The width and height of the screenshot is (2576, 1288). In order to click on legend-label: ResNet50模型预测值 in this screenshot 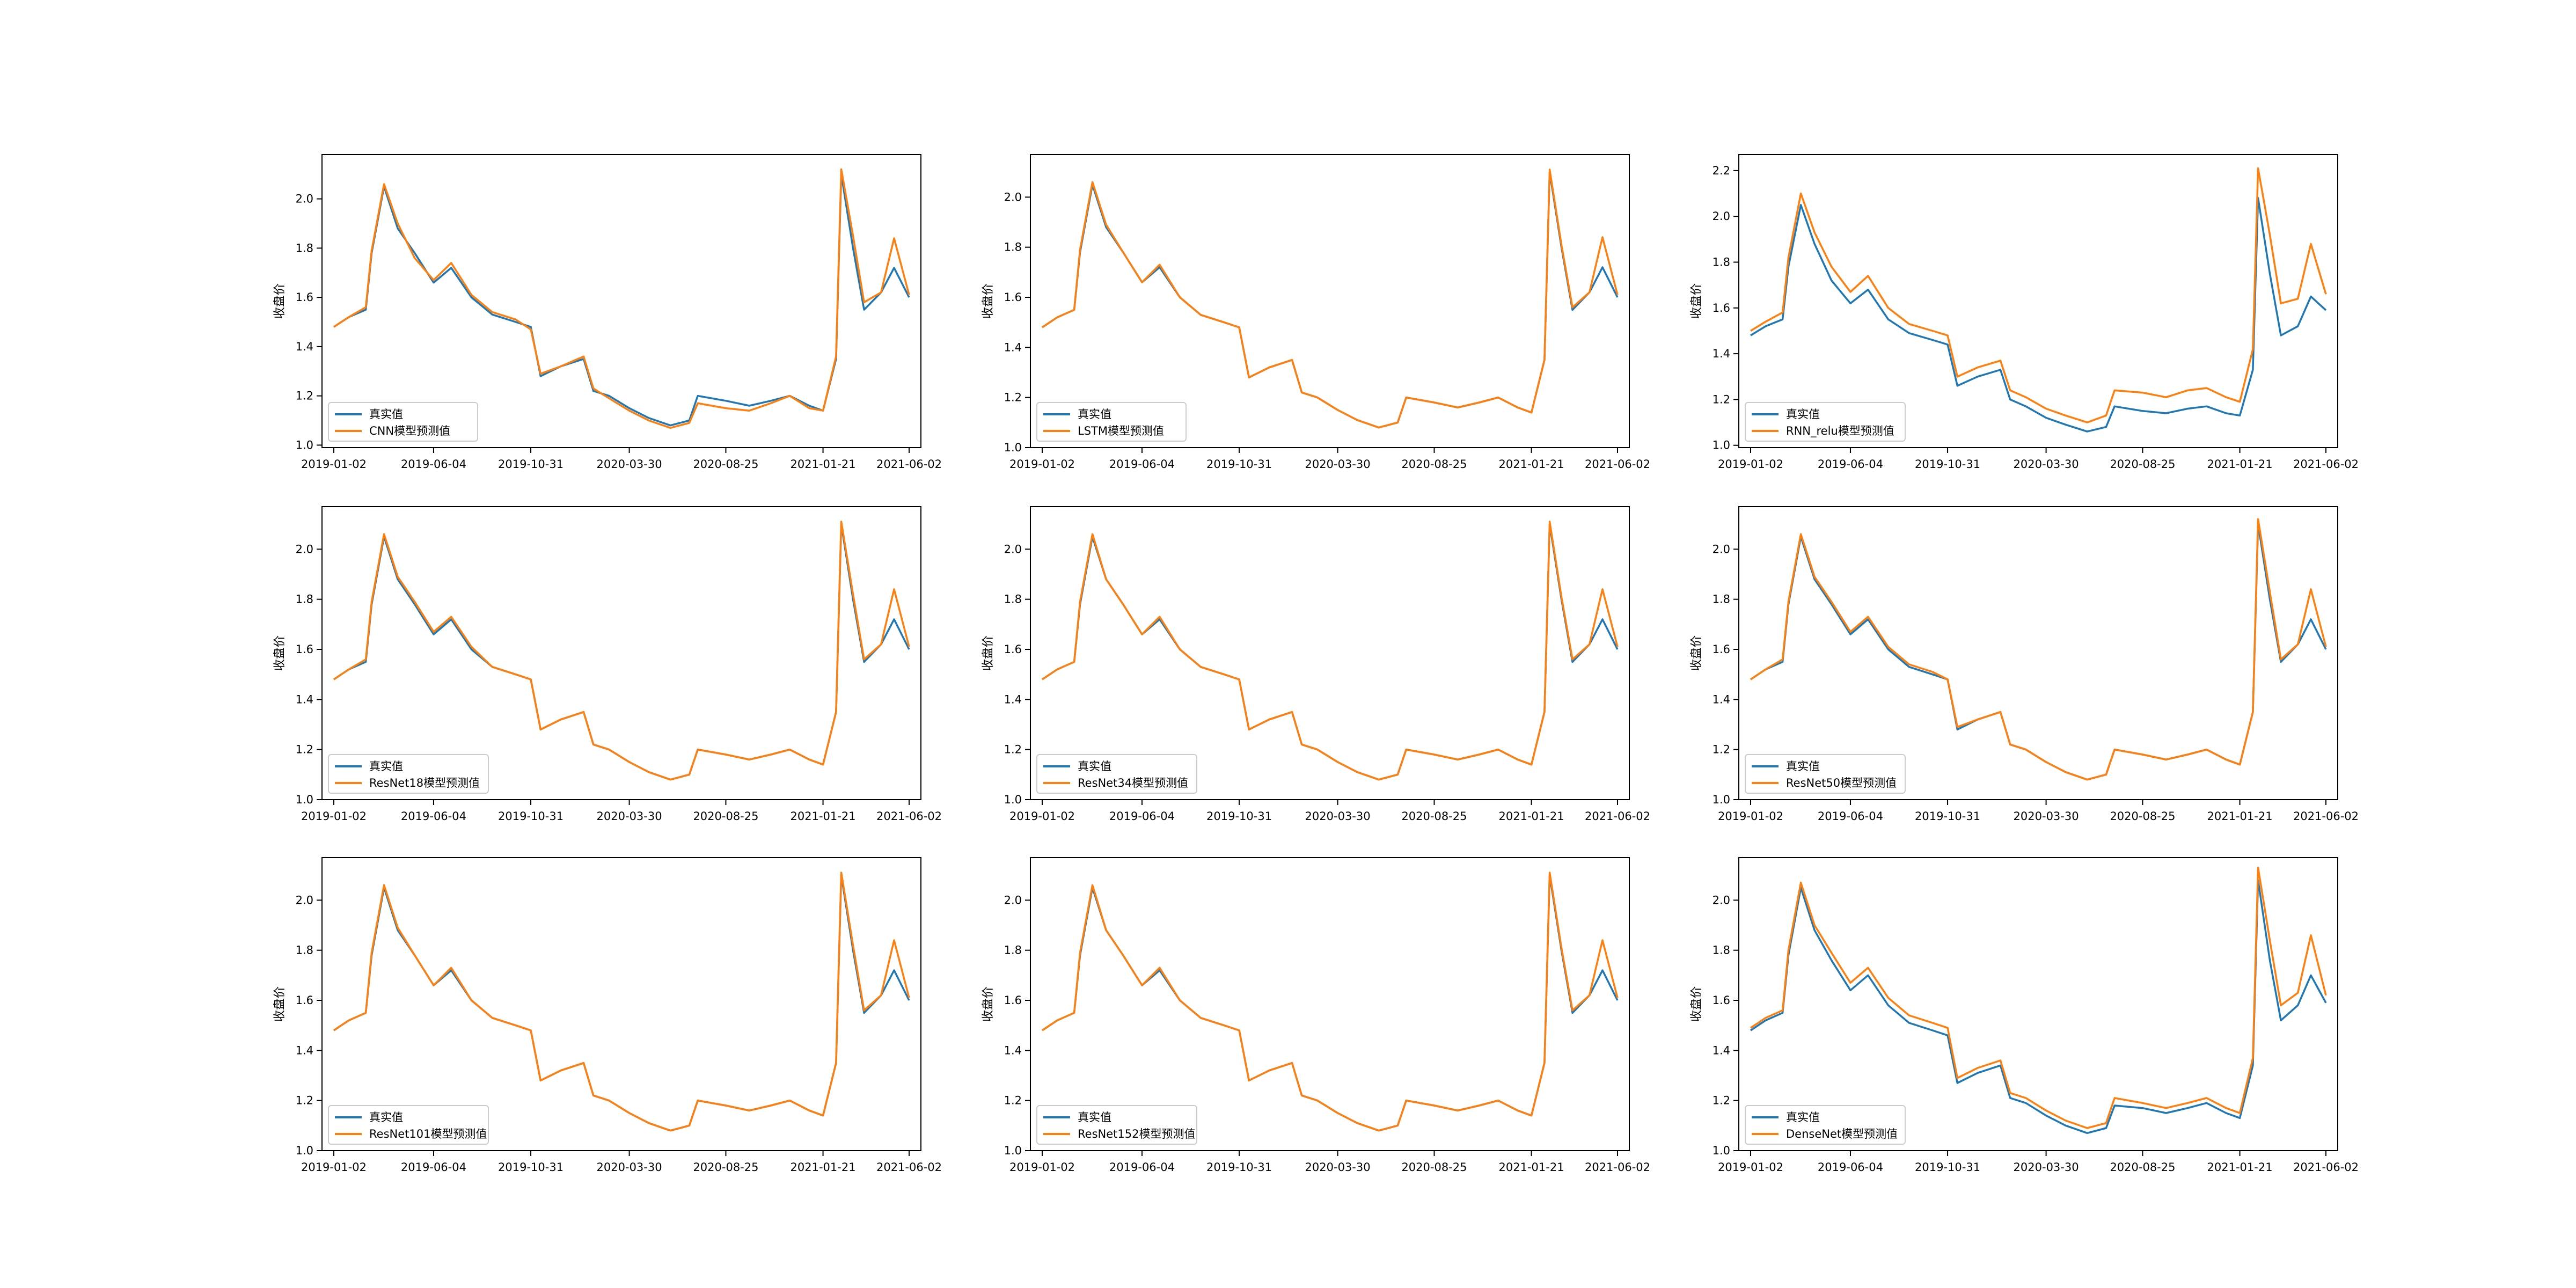, I will do `click(1841, 783)`.